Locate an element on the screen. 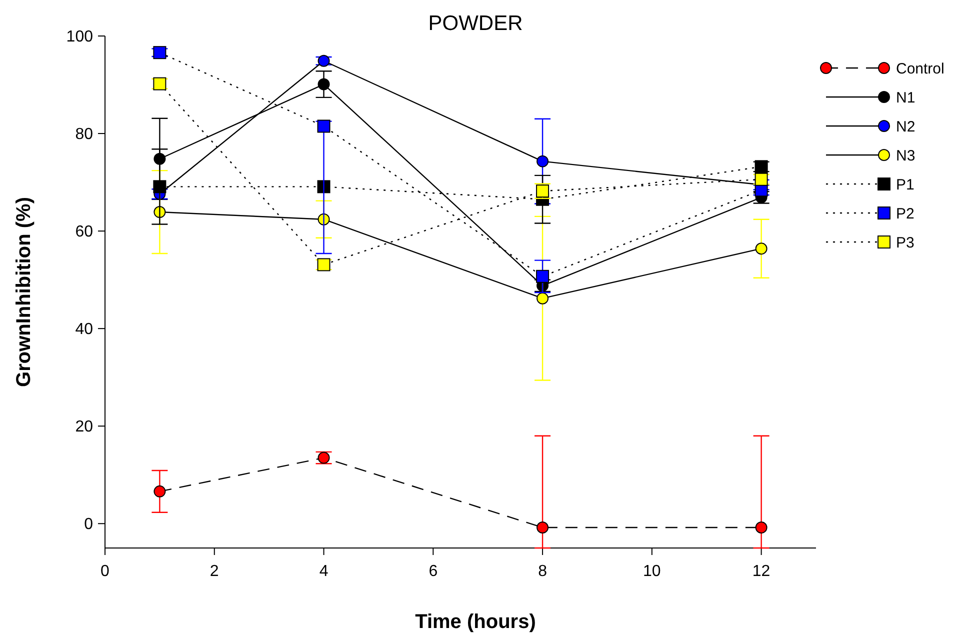 Image resolution: width=959 pixels, height=637 pixels. y-tick-label: 80 is located at coordinates (84, 135).